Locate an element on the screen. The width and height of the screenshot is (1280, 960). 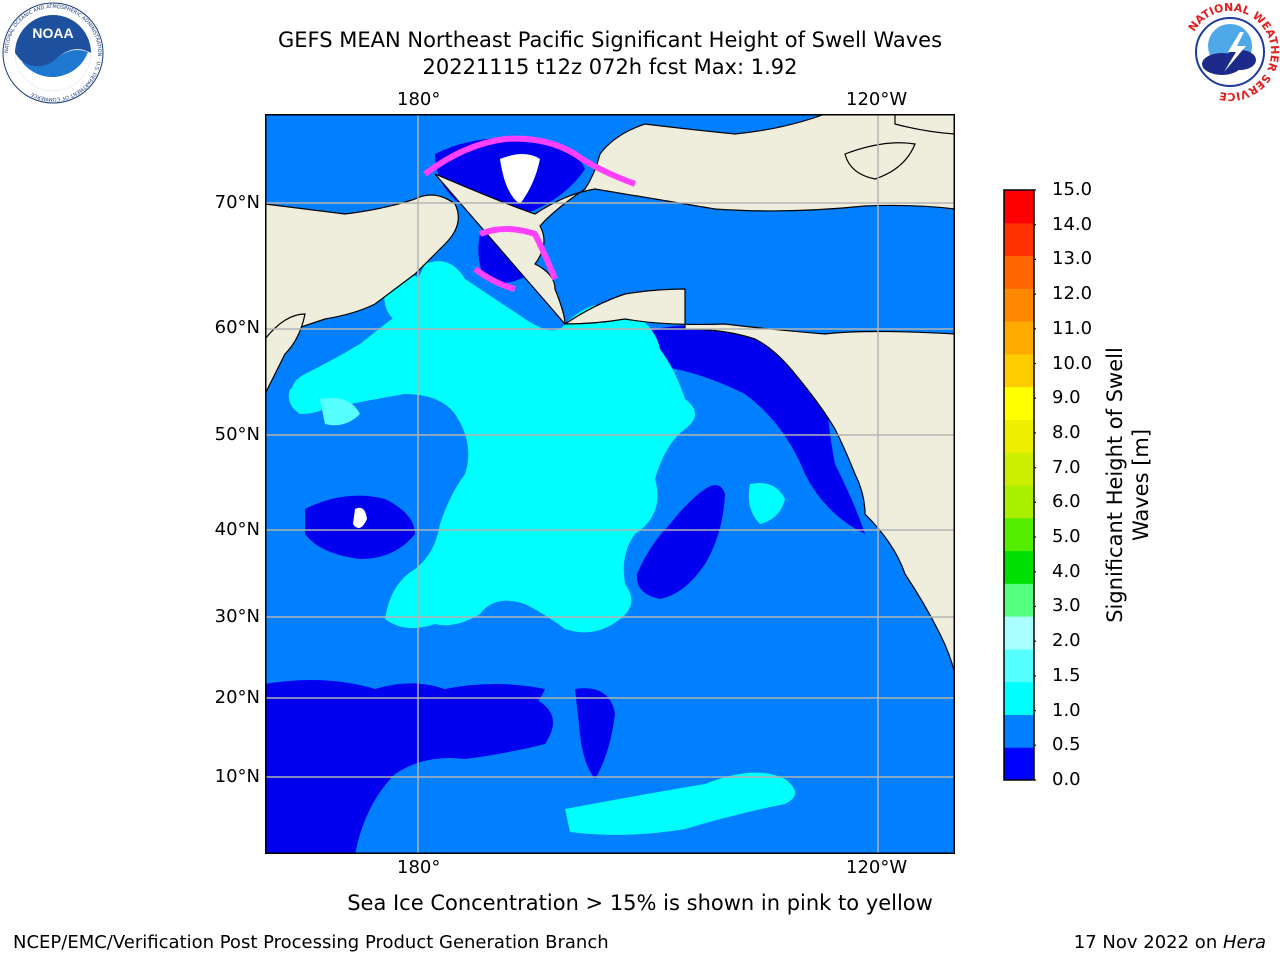
lat-label-10n: 10°N is located at coordinates (237, 776).